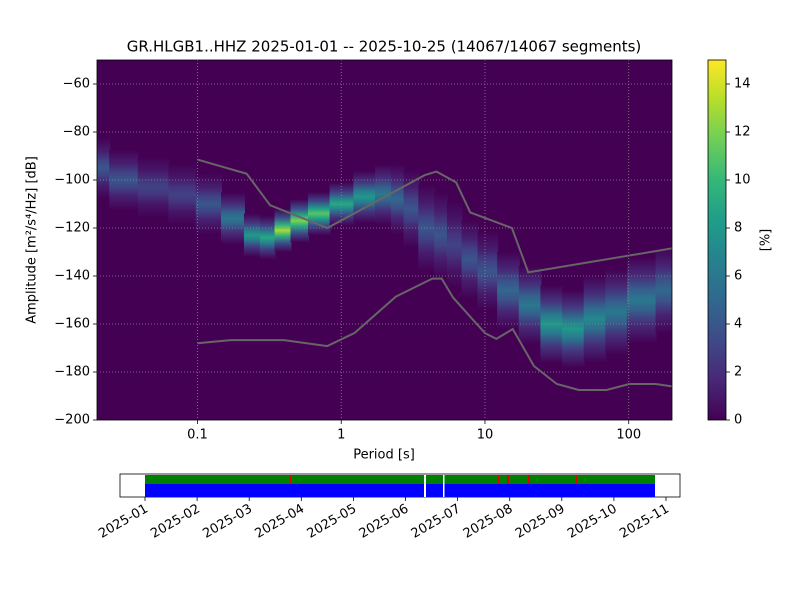  What do you see at coordinates (123, 522) in the screenshot?
I see `date-tick-label: 2025-01` at bounding box center [123, 522].